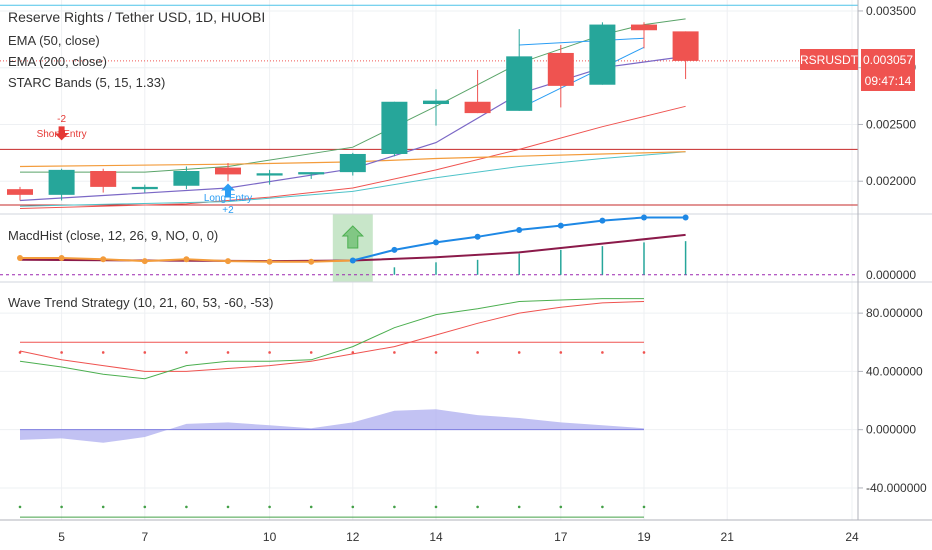 The height and width of the screenshot is (550, 932). What do you see at coordinates (113, 235) in the screenshot?
I see `macd-title: MacdHist (close, 12, 26, 9, NO, 0, 0)` at bounding box center [113, 235].